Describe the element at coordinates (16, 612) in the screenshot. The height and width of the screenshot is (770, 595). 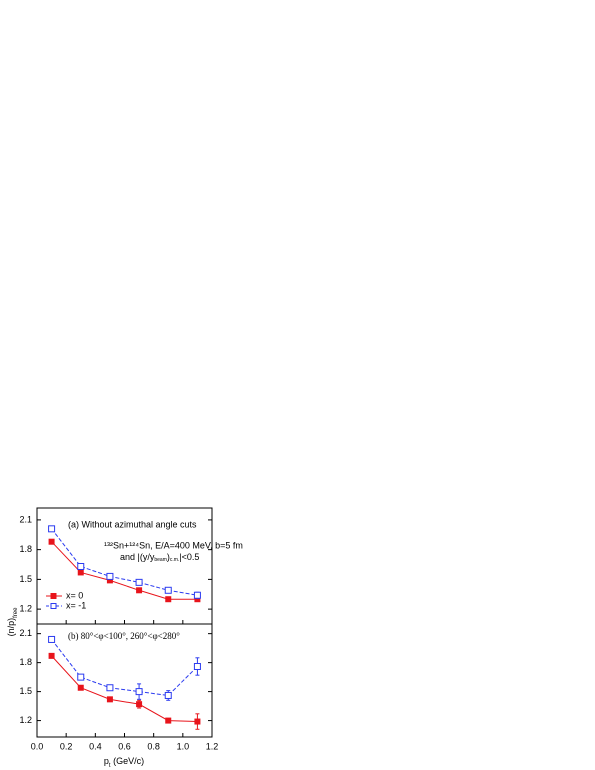
I see `y-label-sub: free` at that location.